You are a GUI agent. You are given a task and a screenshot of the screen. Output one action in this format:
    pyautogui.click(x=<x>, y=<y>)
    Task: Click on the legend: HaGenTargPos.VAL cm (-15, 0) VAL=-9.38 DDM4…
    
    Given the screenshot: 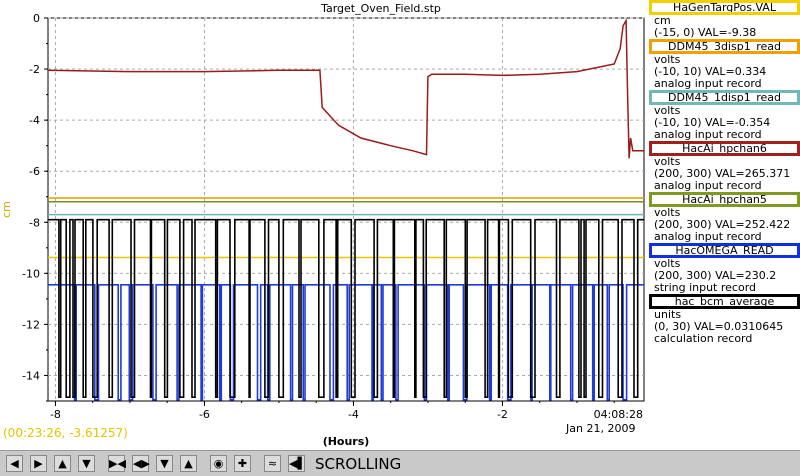 What is the action you would take?
    pyautogui.click(x=724, y=172)
    